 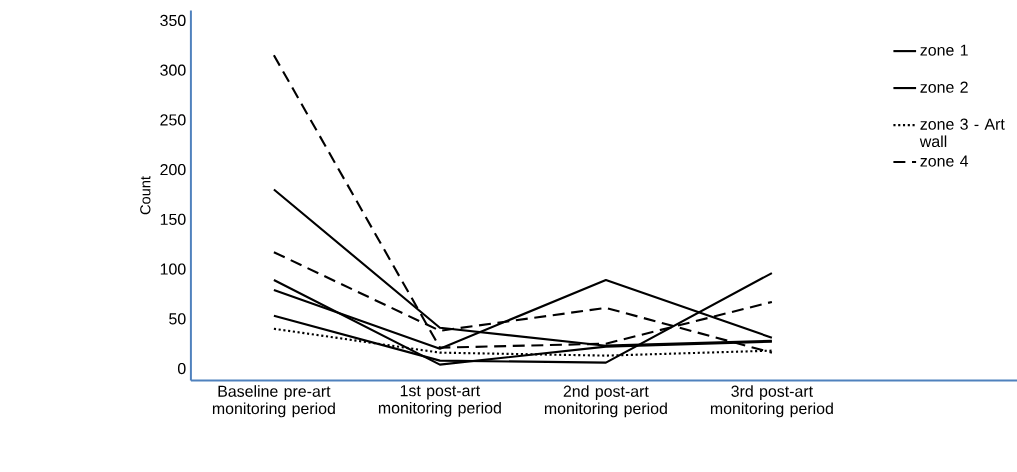 I want to click on x-tick-label: 3rd post-art monitoring period, so click(x=771, y=401).